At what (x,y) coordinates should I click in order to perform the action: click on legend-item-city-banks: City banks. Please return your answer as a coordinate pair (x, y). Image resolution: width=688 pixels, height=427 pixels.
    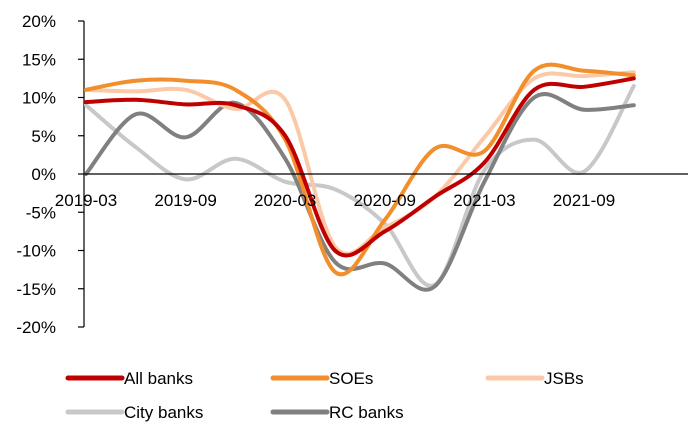
    Looking at the image, I should click on (134, 412).